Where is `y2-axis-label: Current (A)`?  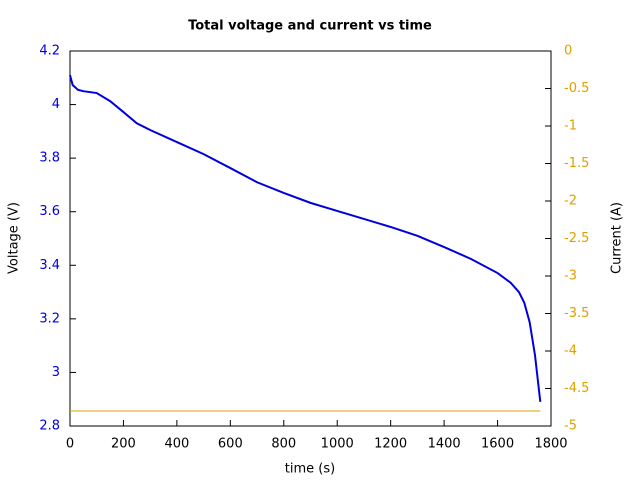 y2-axis-label: Current (A) is located at coordinates (617, 238).